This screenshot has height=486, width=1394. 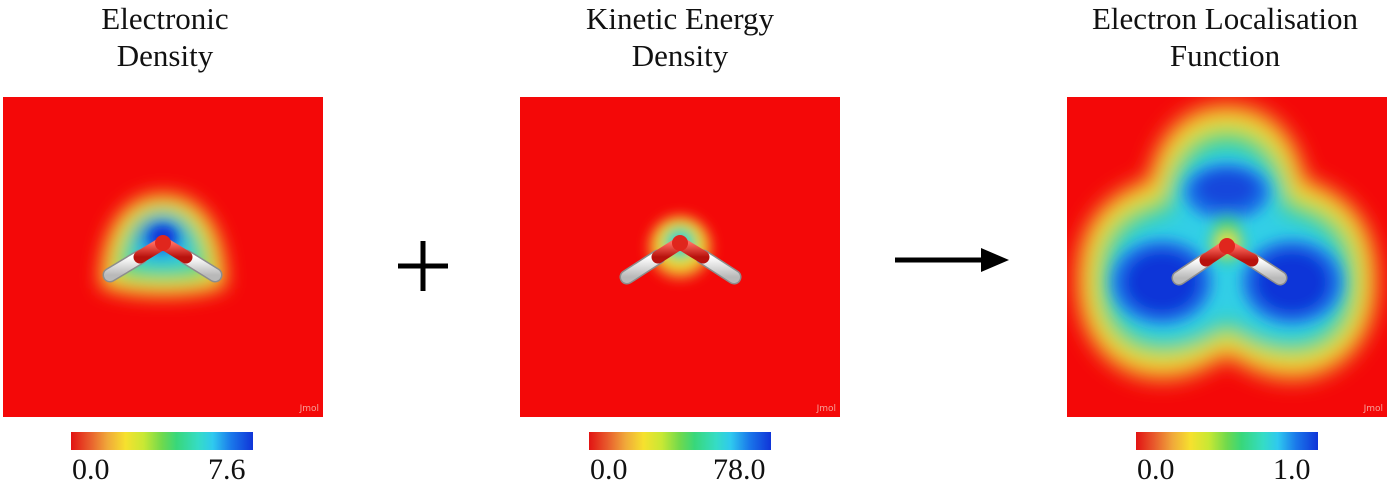 I want to click on title-electron-localisation-function: Electron Localisation Function, so click(x=1224, y=37).